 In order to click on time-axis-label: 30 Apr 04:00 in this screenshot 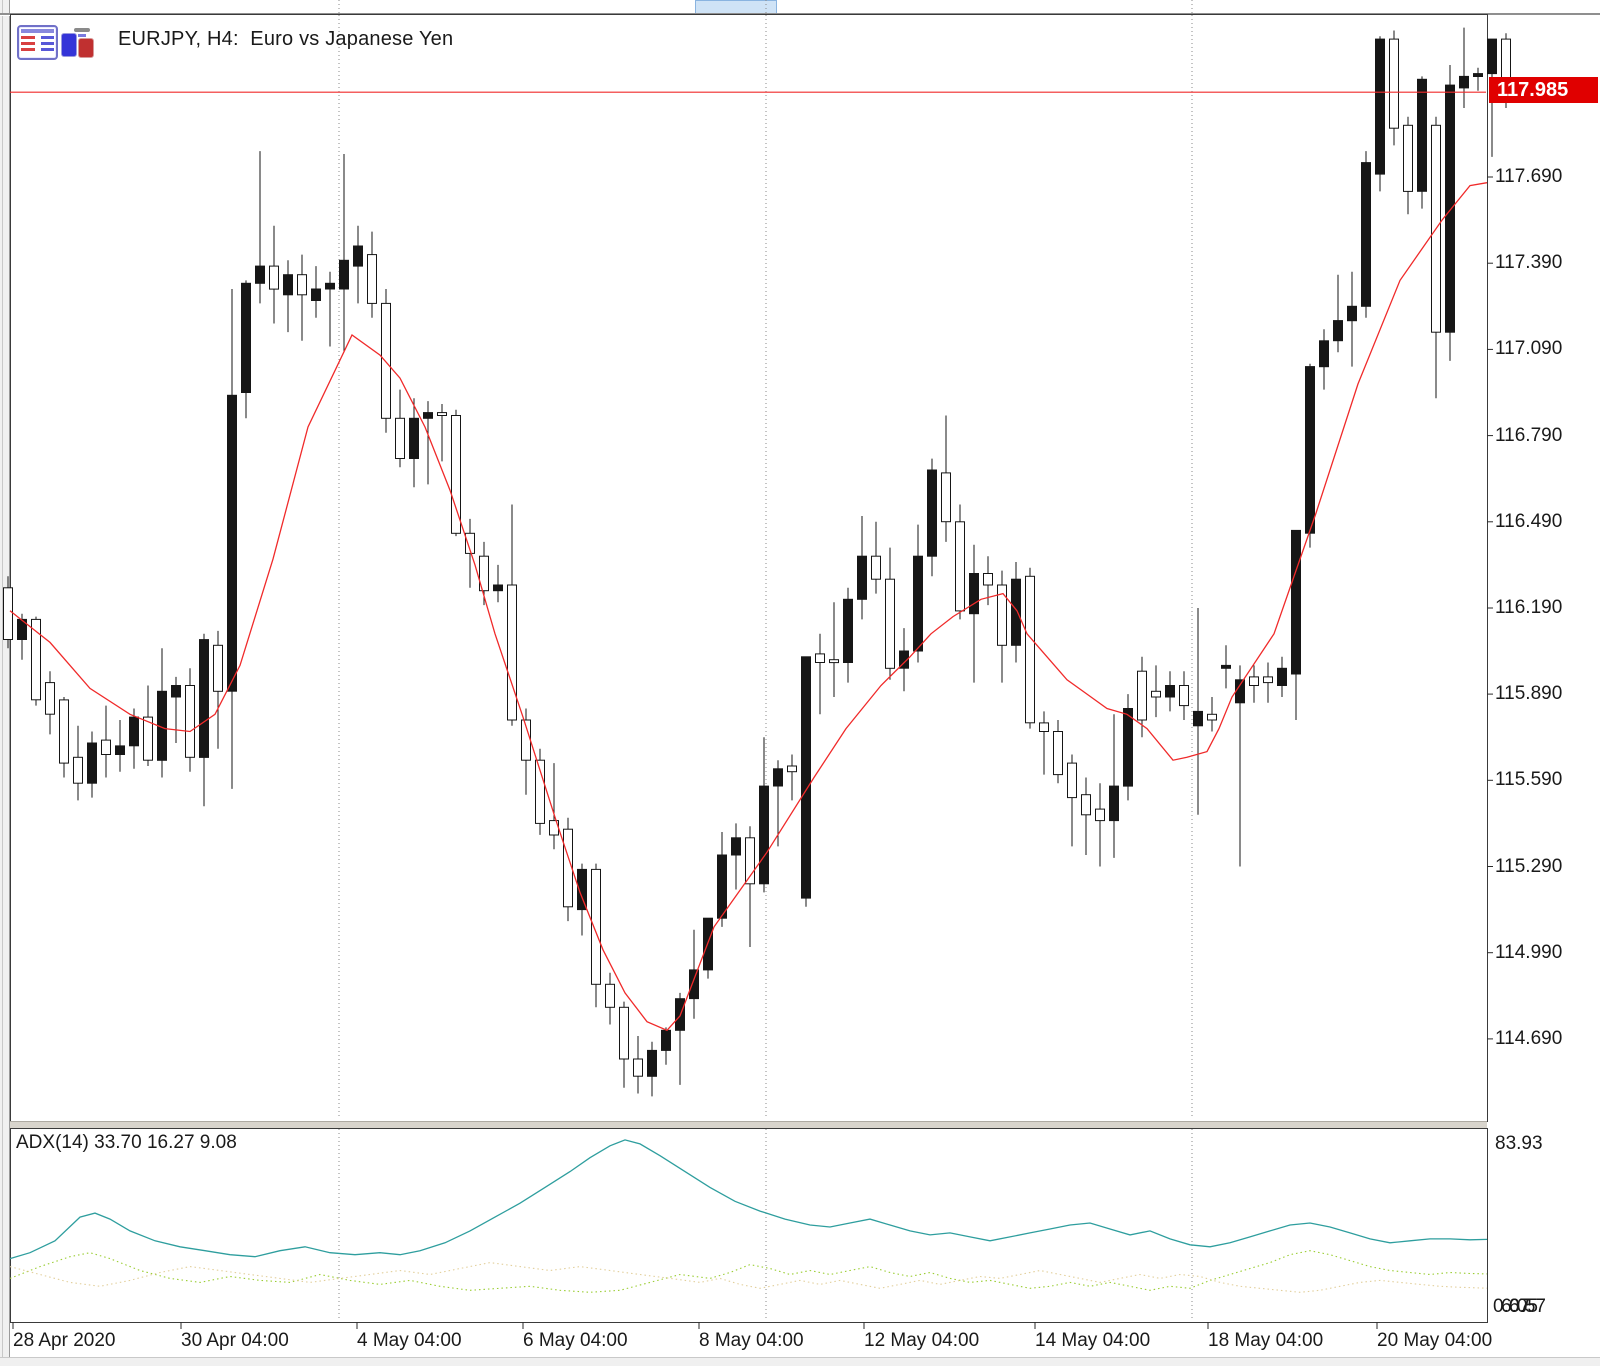, I will do `click(235, 1340)`.